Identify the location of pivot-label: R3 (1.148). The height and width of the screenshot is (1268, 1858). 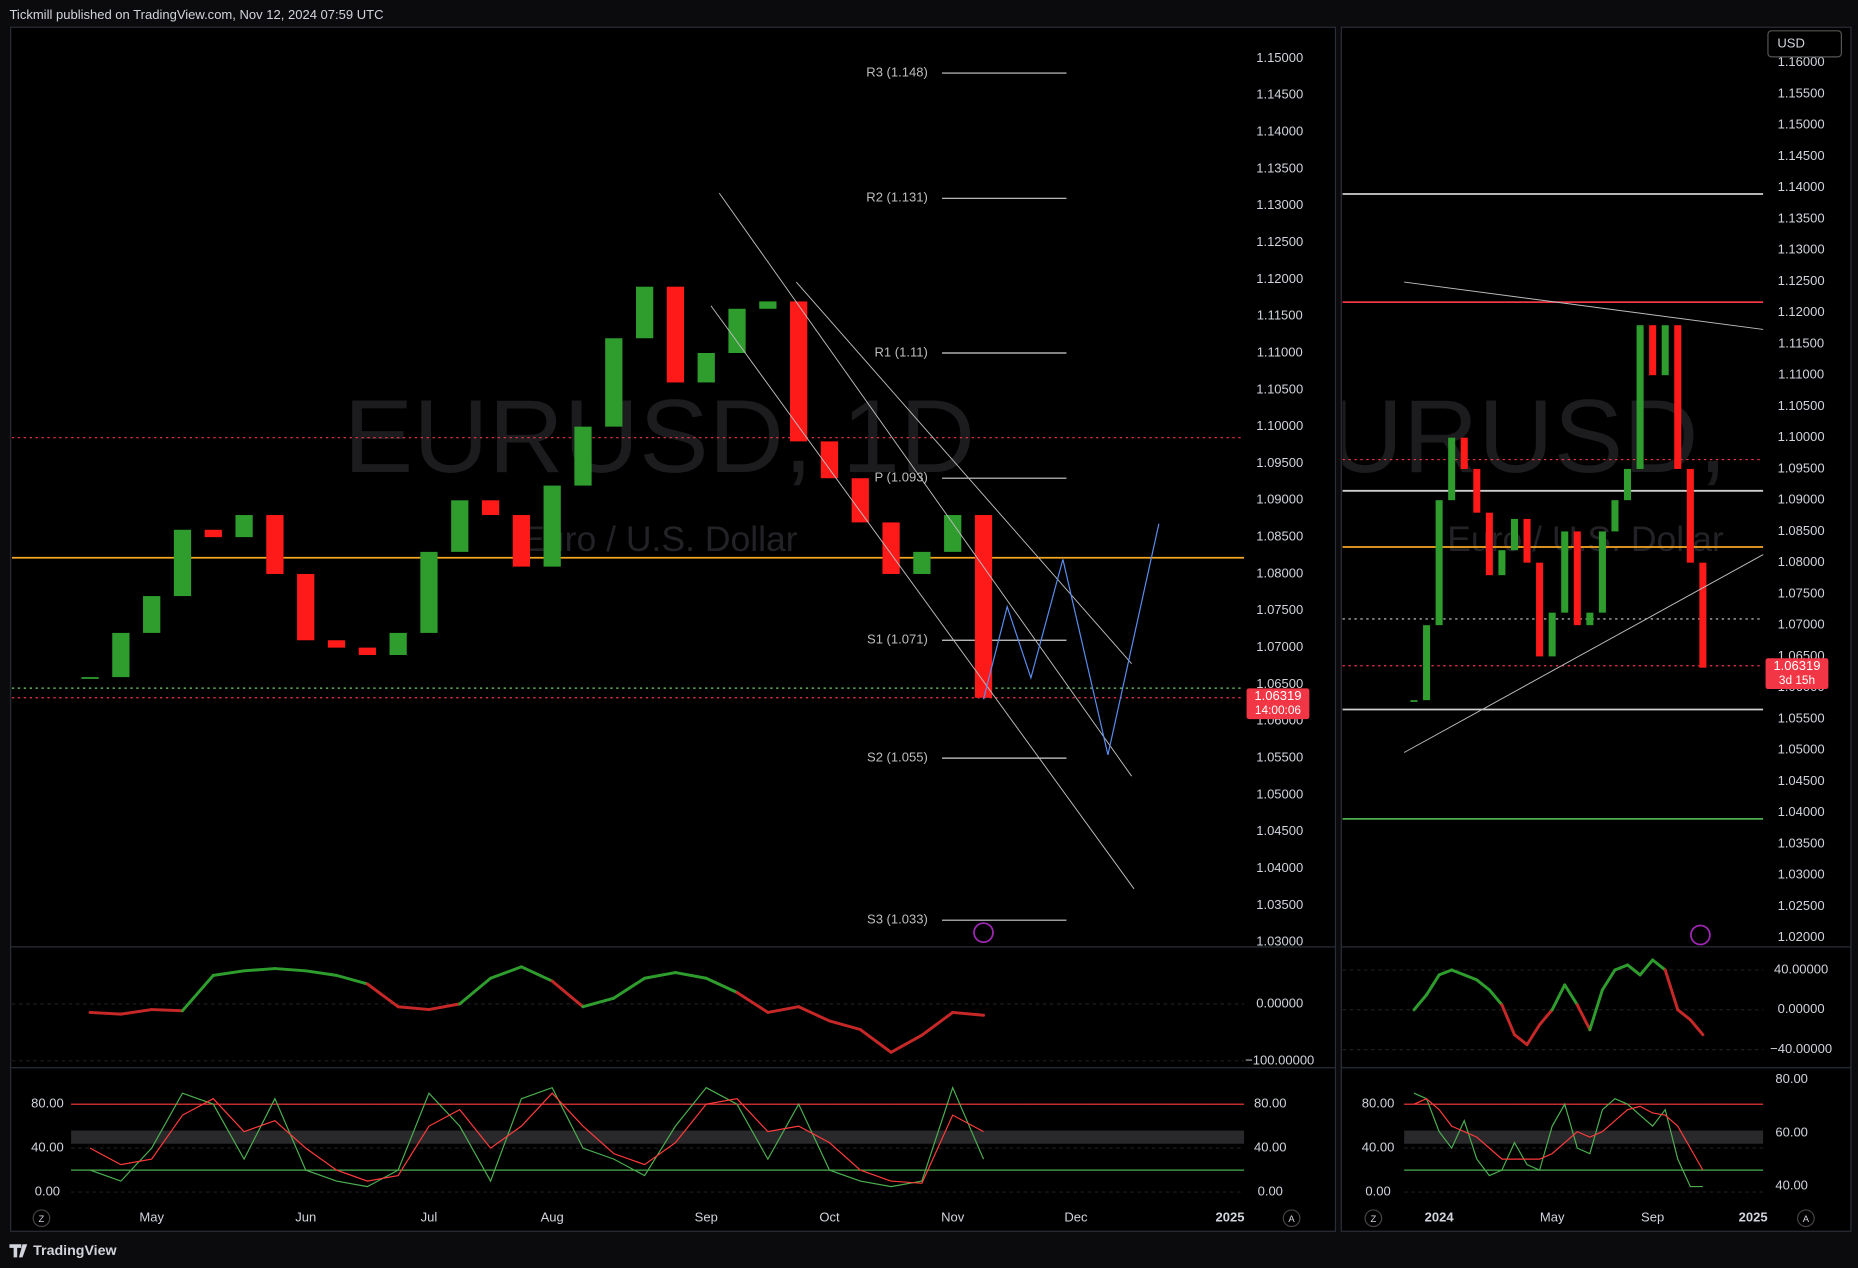
(896, 72).